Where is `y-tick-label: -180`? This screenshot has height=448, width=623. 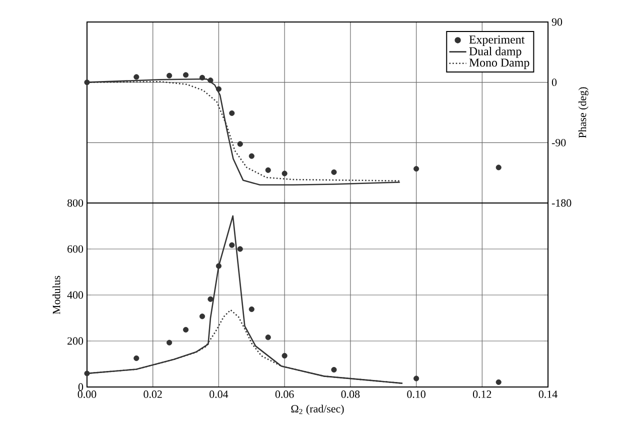 y-tick-label: -180 is located at coordinates (562, 203).